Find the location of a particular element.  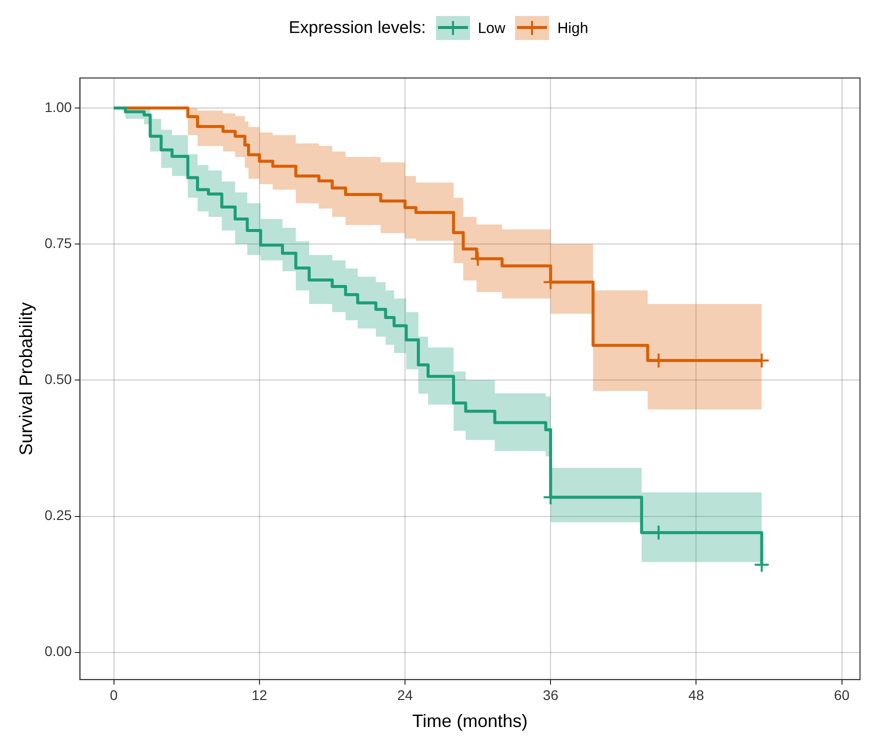

y-tick-label: 0.00 is located at coordinates (58, 651).